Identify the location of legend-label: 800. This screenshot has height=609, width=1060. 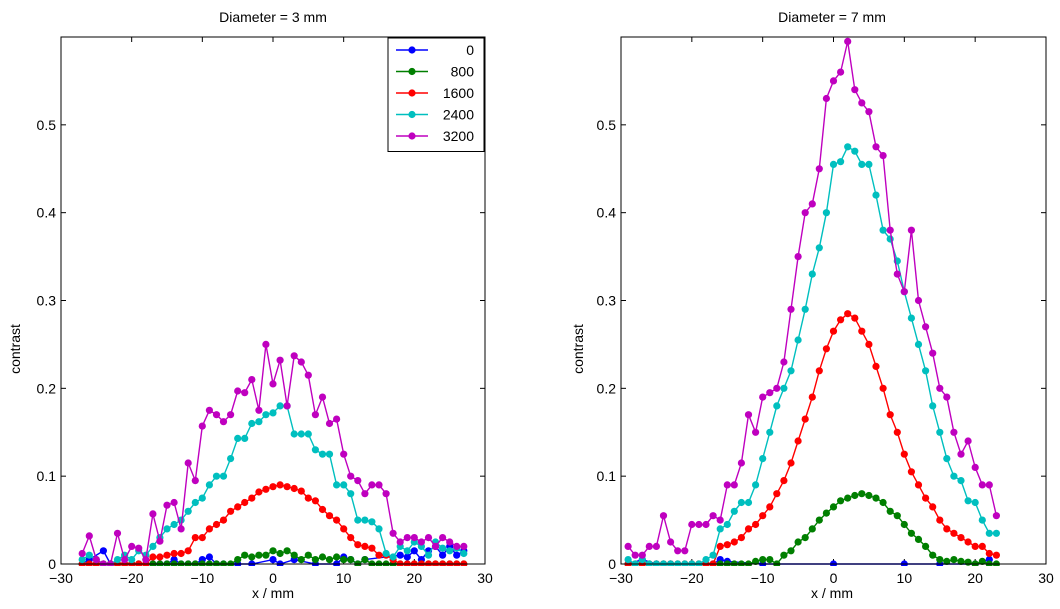
(463, 72).